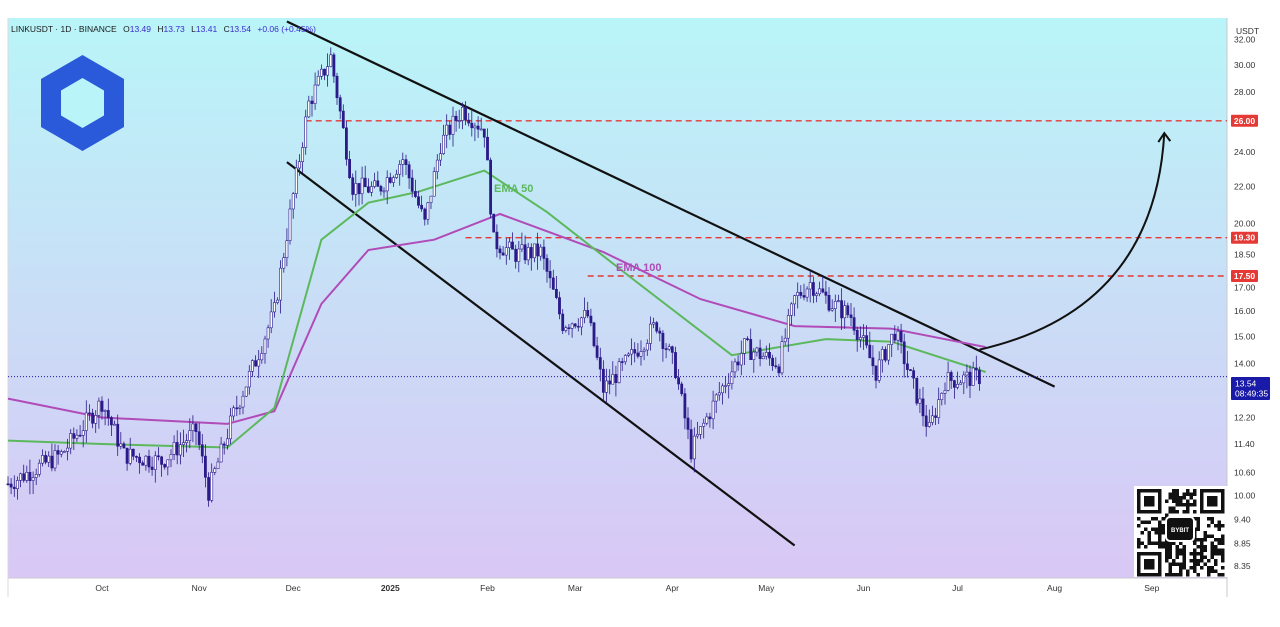 This screenshot has height=627, width=1280. What do you see at coordinates (126, 29) in the screenshot?
I see `header-open-label: O` at bounding box center [126, 29].